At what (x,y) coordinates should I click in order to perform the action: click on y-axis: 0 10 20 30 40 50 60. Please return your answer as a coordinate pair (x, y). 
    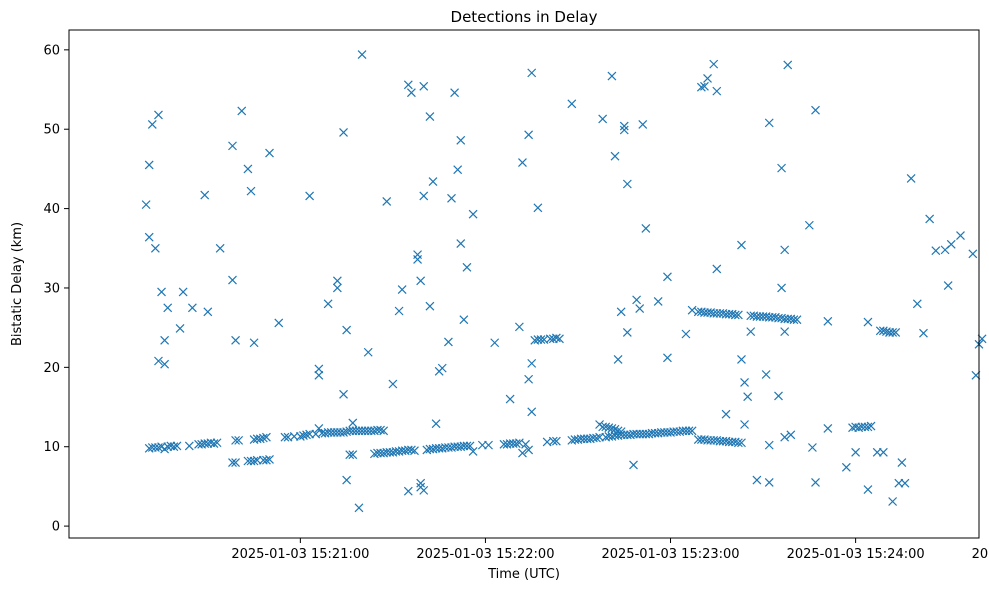
    Looking at the image, I should click on (56, 289).